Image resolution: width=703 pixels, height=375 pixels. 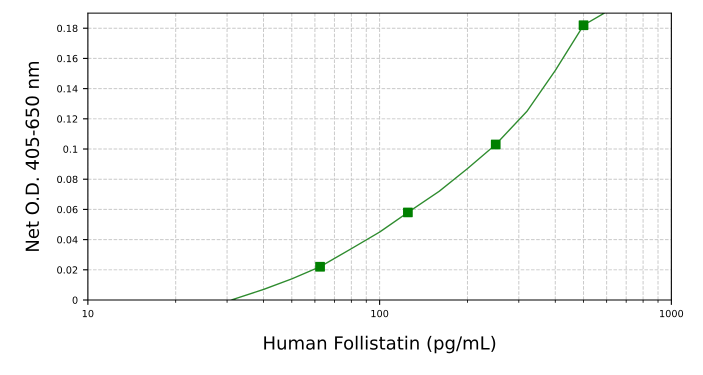 I want to click on x-tick-label: 1000, so click(x=672, y=314).